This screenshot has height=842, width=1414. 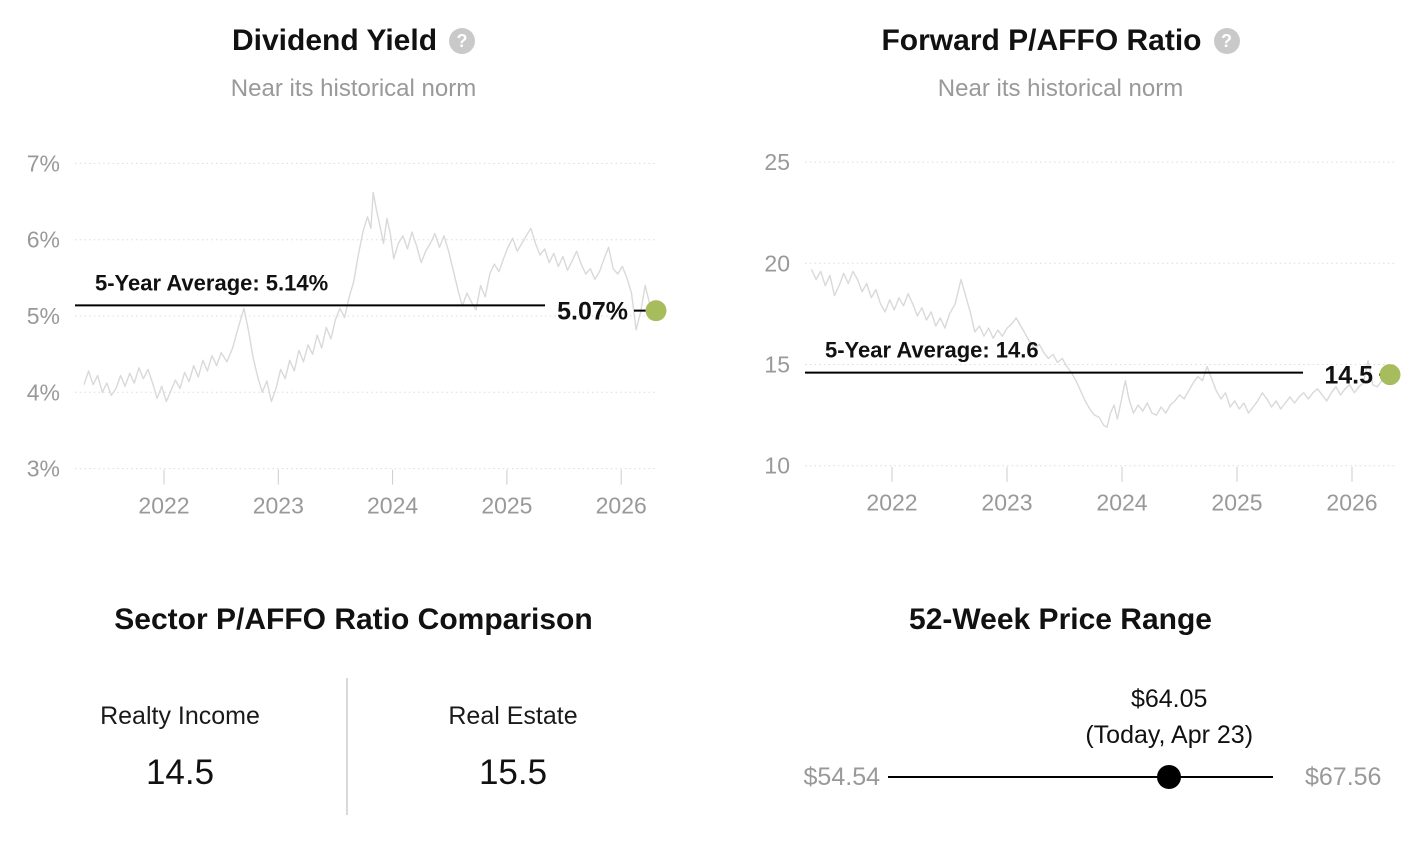 I want to click on y-axis-label: 25, so click(x=777, y=162).